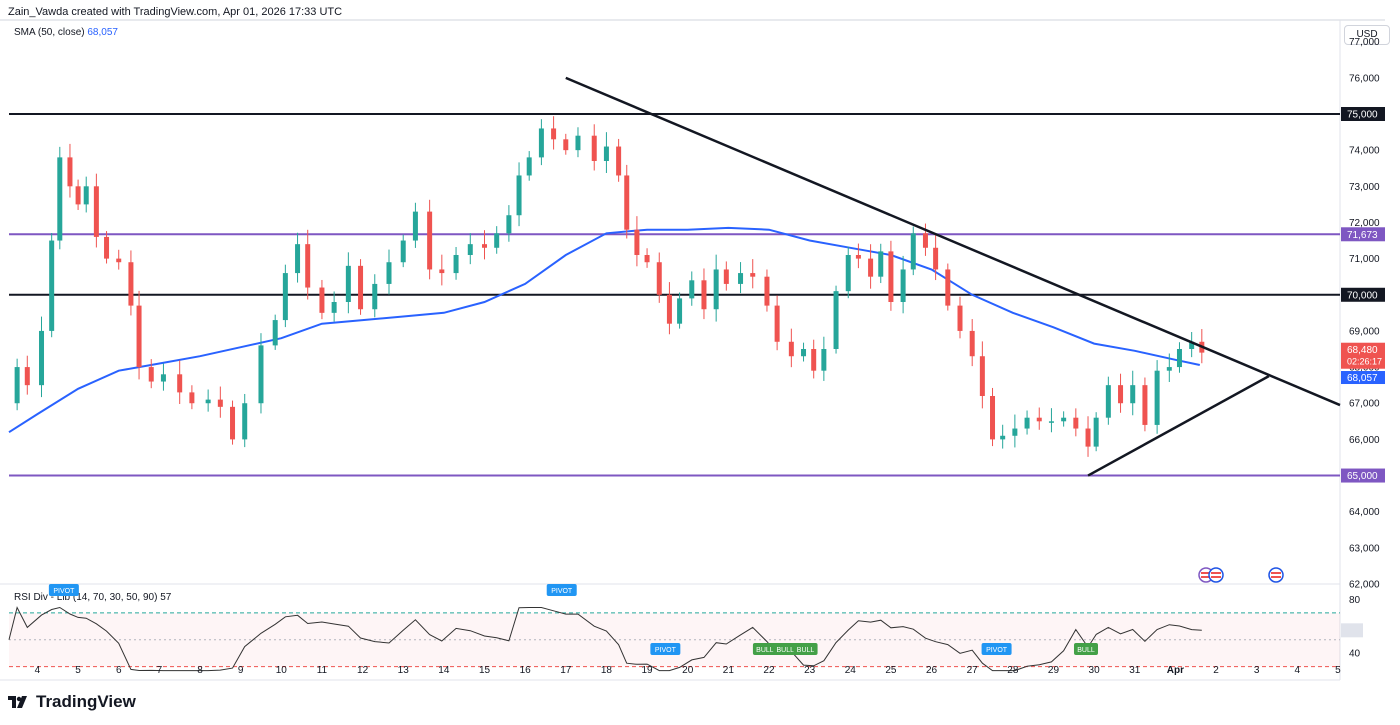 This screenshot has width=1400, height=725. I want to click on rsi-line, so click(605, 639).